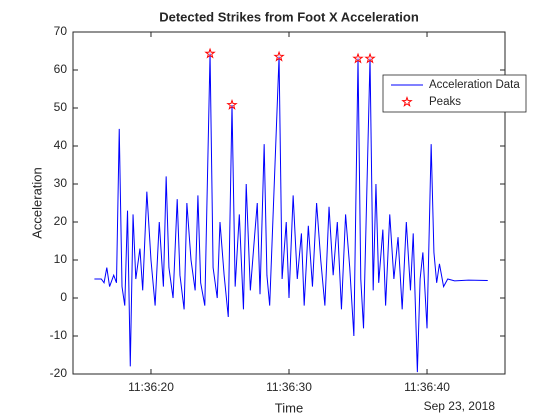 The height and width of the screenshot is (420, 560). I want to click on x-axis-label: Time, so click(289, 407).